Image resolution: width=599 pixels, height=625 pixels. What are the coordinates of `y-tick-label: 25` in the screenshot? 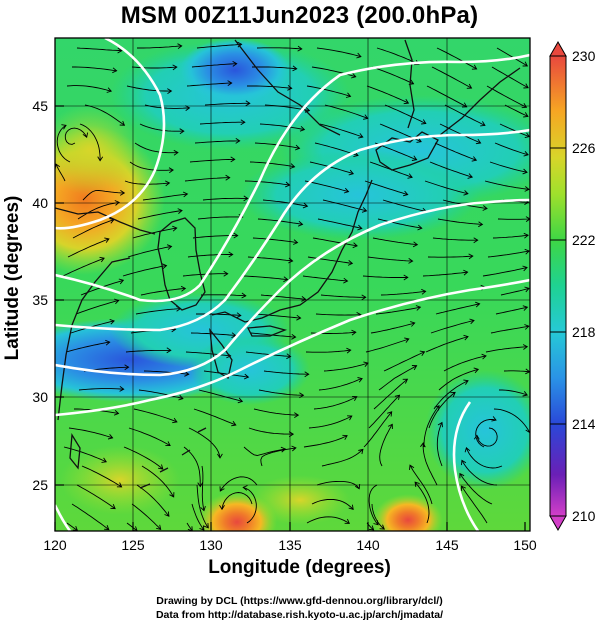 It's located at (40, 485).